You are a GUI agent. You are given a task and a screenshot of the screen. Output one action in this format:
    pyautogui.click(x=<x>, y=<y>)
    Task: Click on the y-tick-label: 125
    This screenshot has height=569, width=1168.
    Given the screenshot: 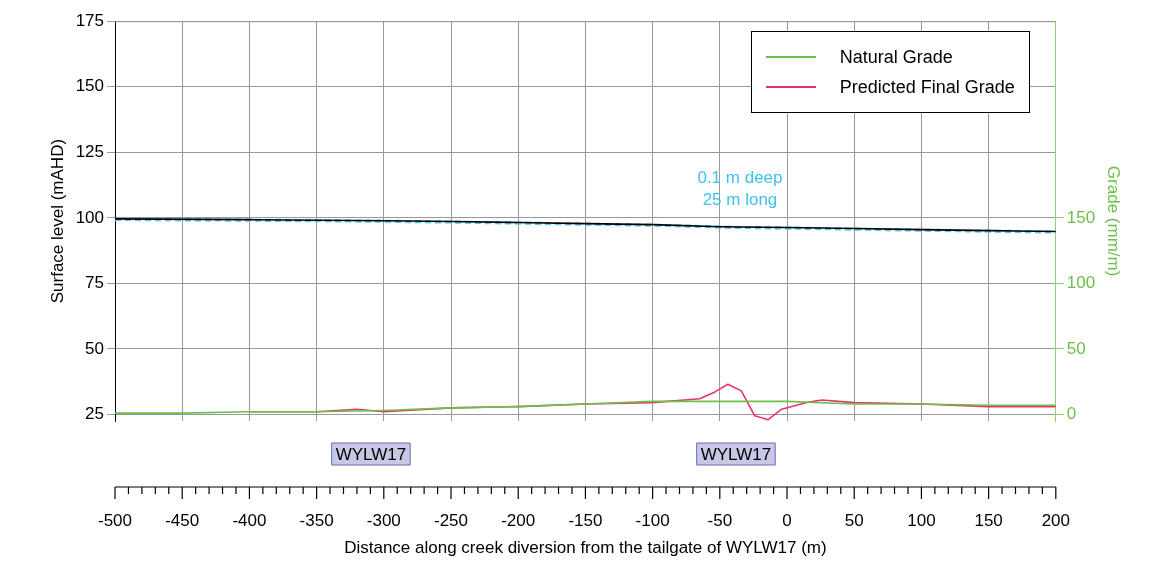 What is the action you would take?
    pyautogui.click(x=90, y=151)
    